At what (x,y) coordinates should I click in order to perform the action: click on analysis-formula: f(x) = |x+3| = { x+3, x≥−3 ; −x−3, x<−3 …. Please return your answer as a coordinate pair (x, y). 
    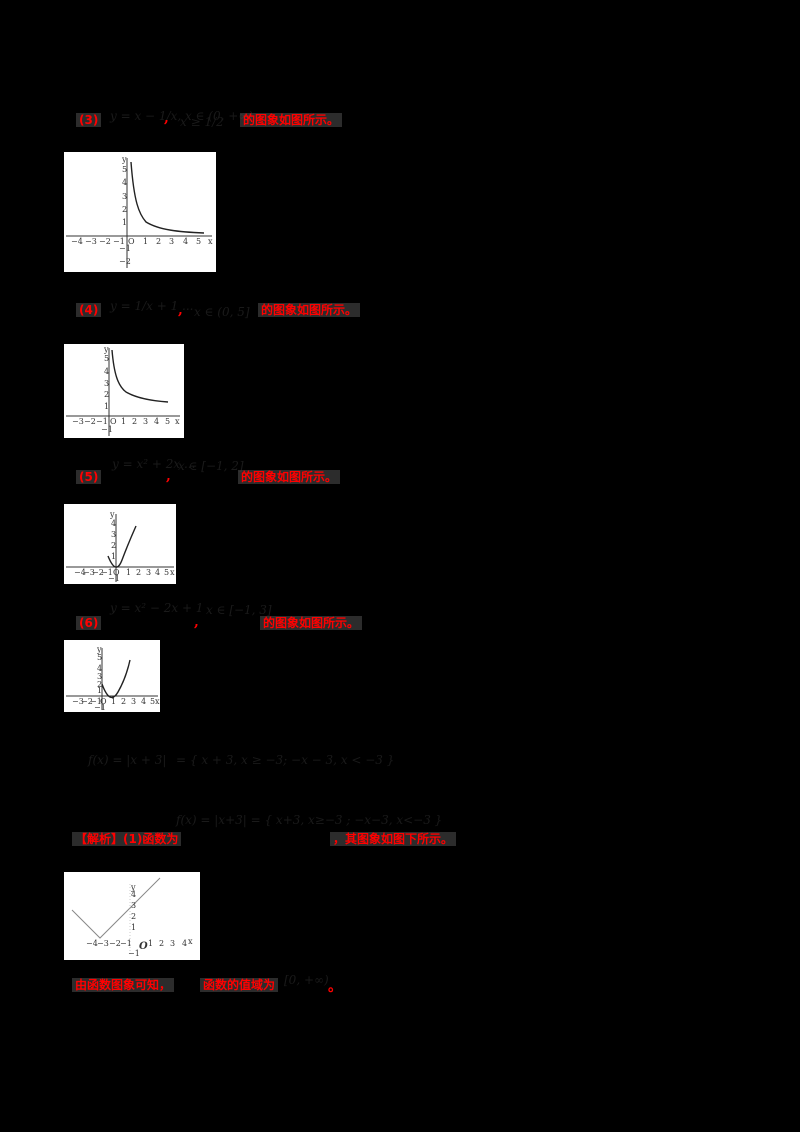
    Looking at the image, I should click on (309, 820).